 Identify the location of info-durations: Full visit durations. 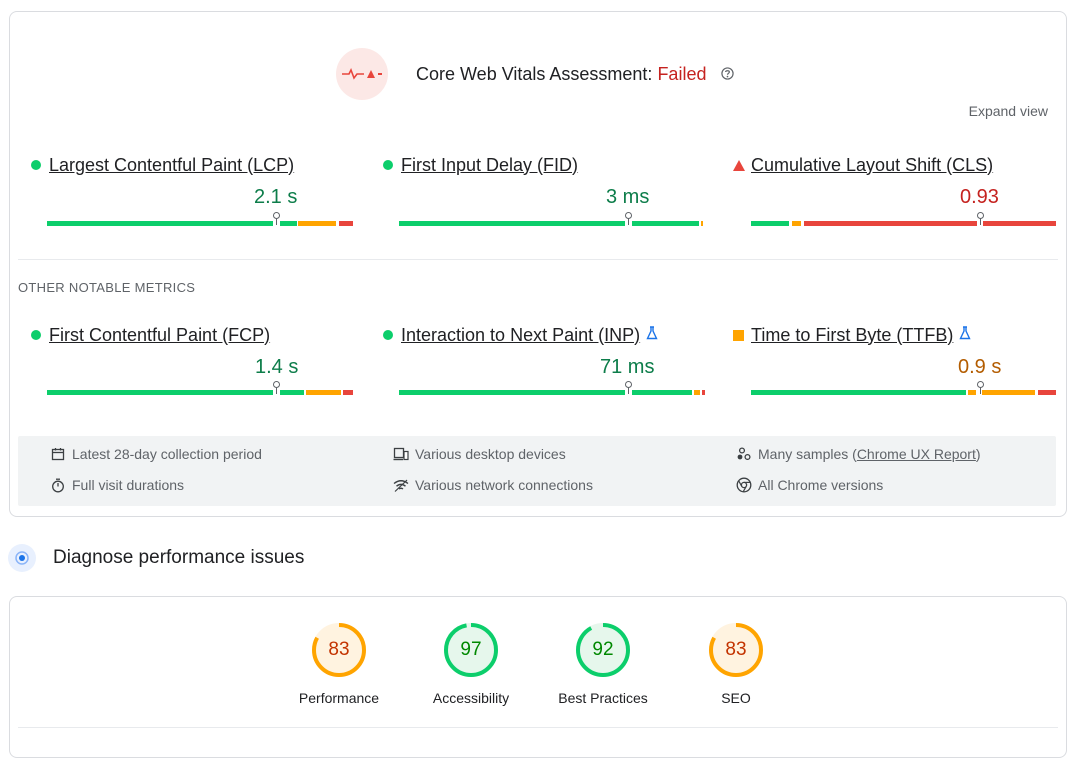
(117, 485).